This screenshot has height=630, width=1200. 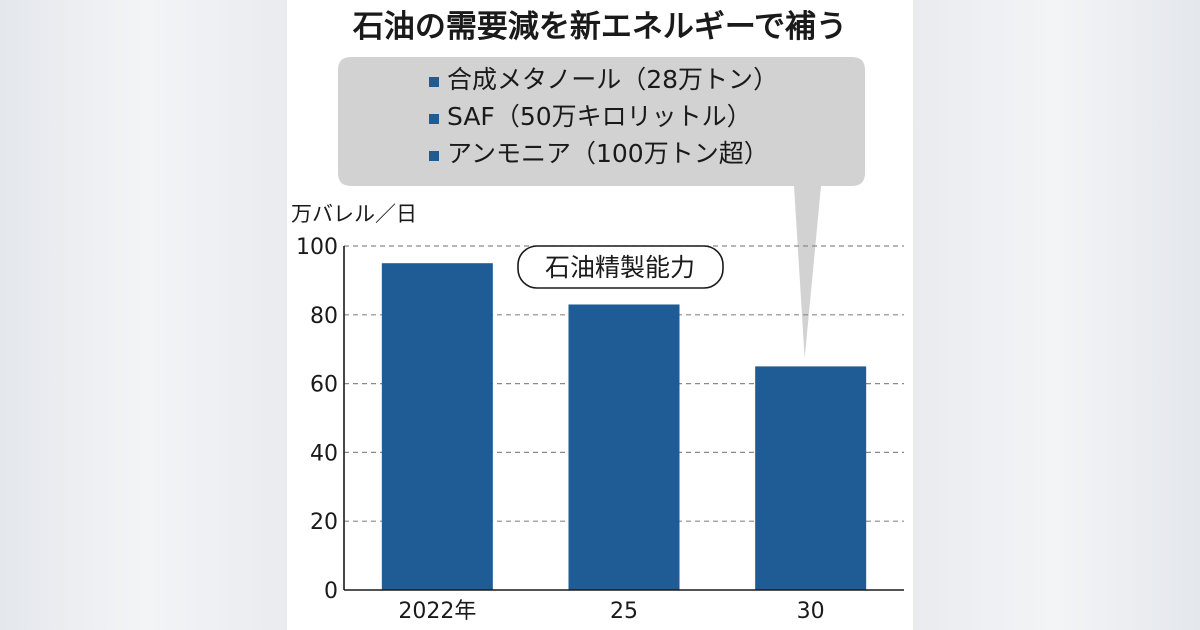 I want to click on callout-item-text: SAF（50万キロリットル）, so click(x=599, y=116).